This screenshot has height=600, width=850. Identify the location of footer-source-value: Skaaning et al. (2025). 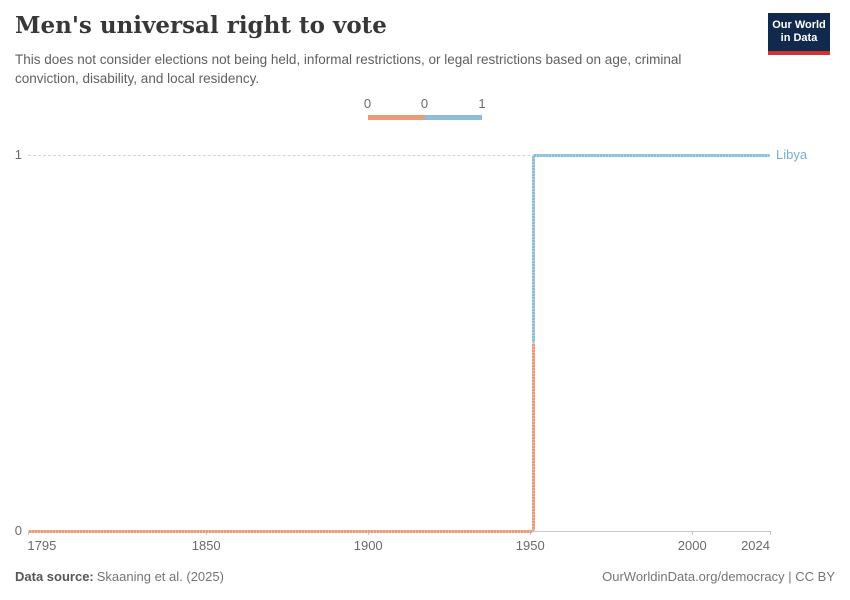
(160, 576).